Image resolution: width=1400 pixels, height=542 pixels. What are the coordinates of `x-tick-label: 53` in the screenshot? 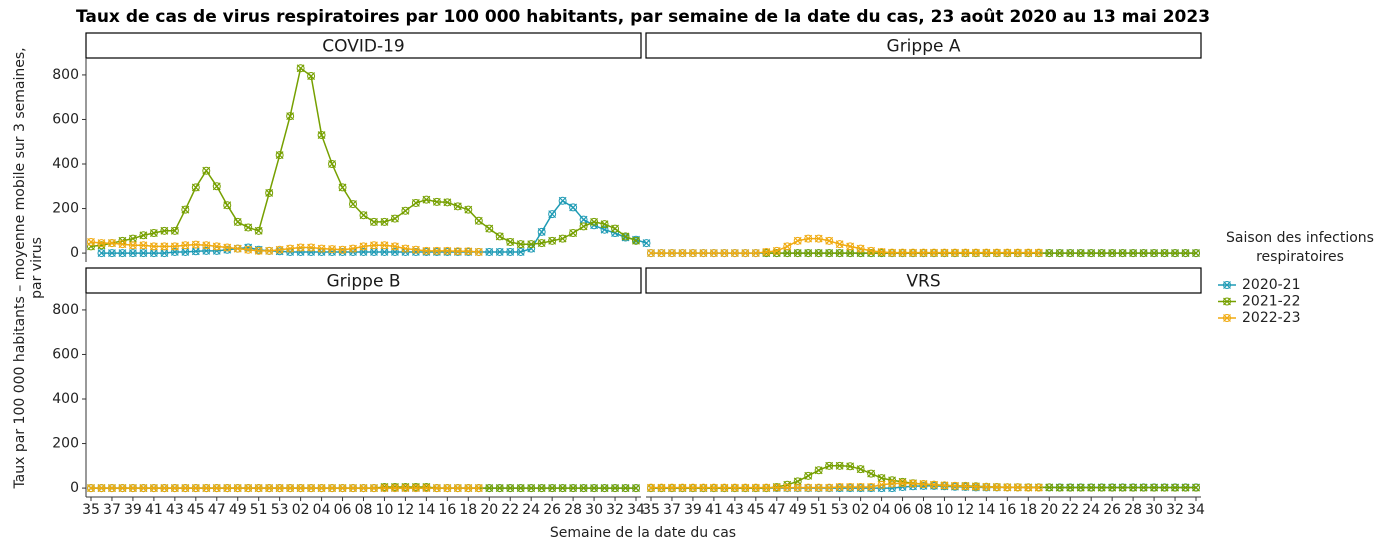 It's located at (280, 510).